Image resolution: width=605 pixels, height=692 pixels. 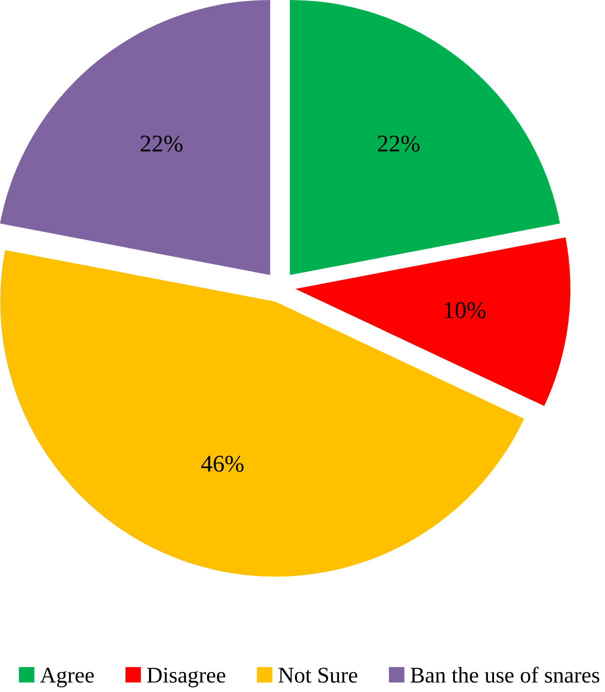 I want to click on data-label: 10%, so click(x=465, y=310).